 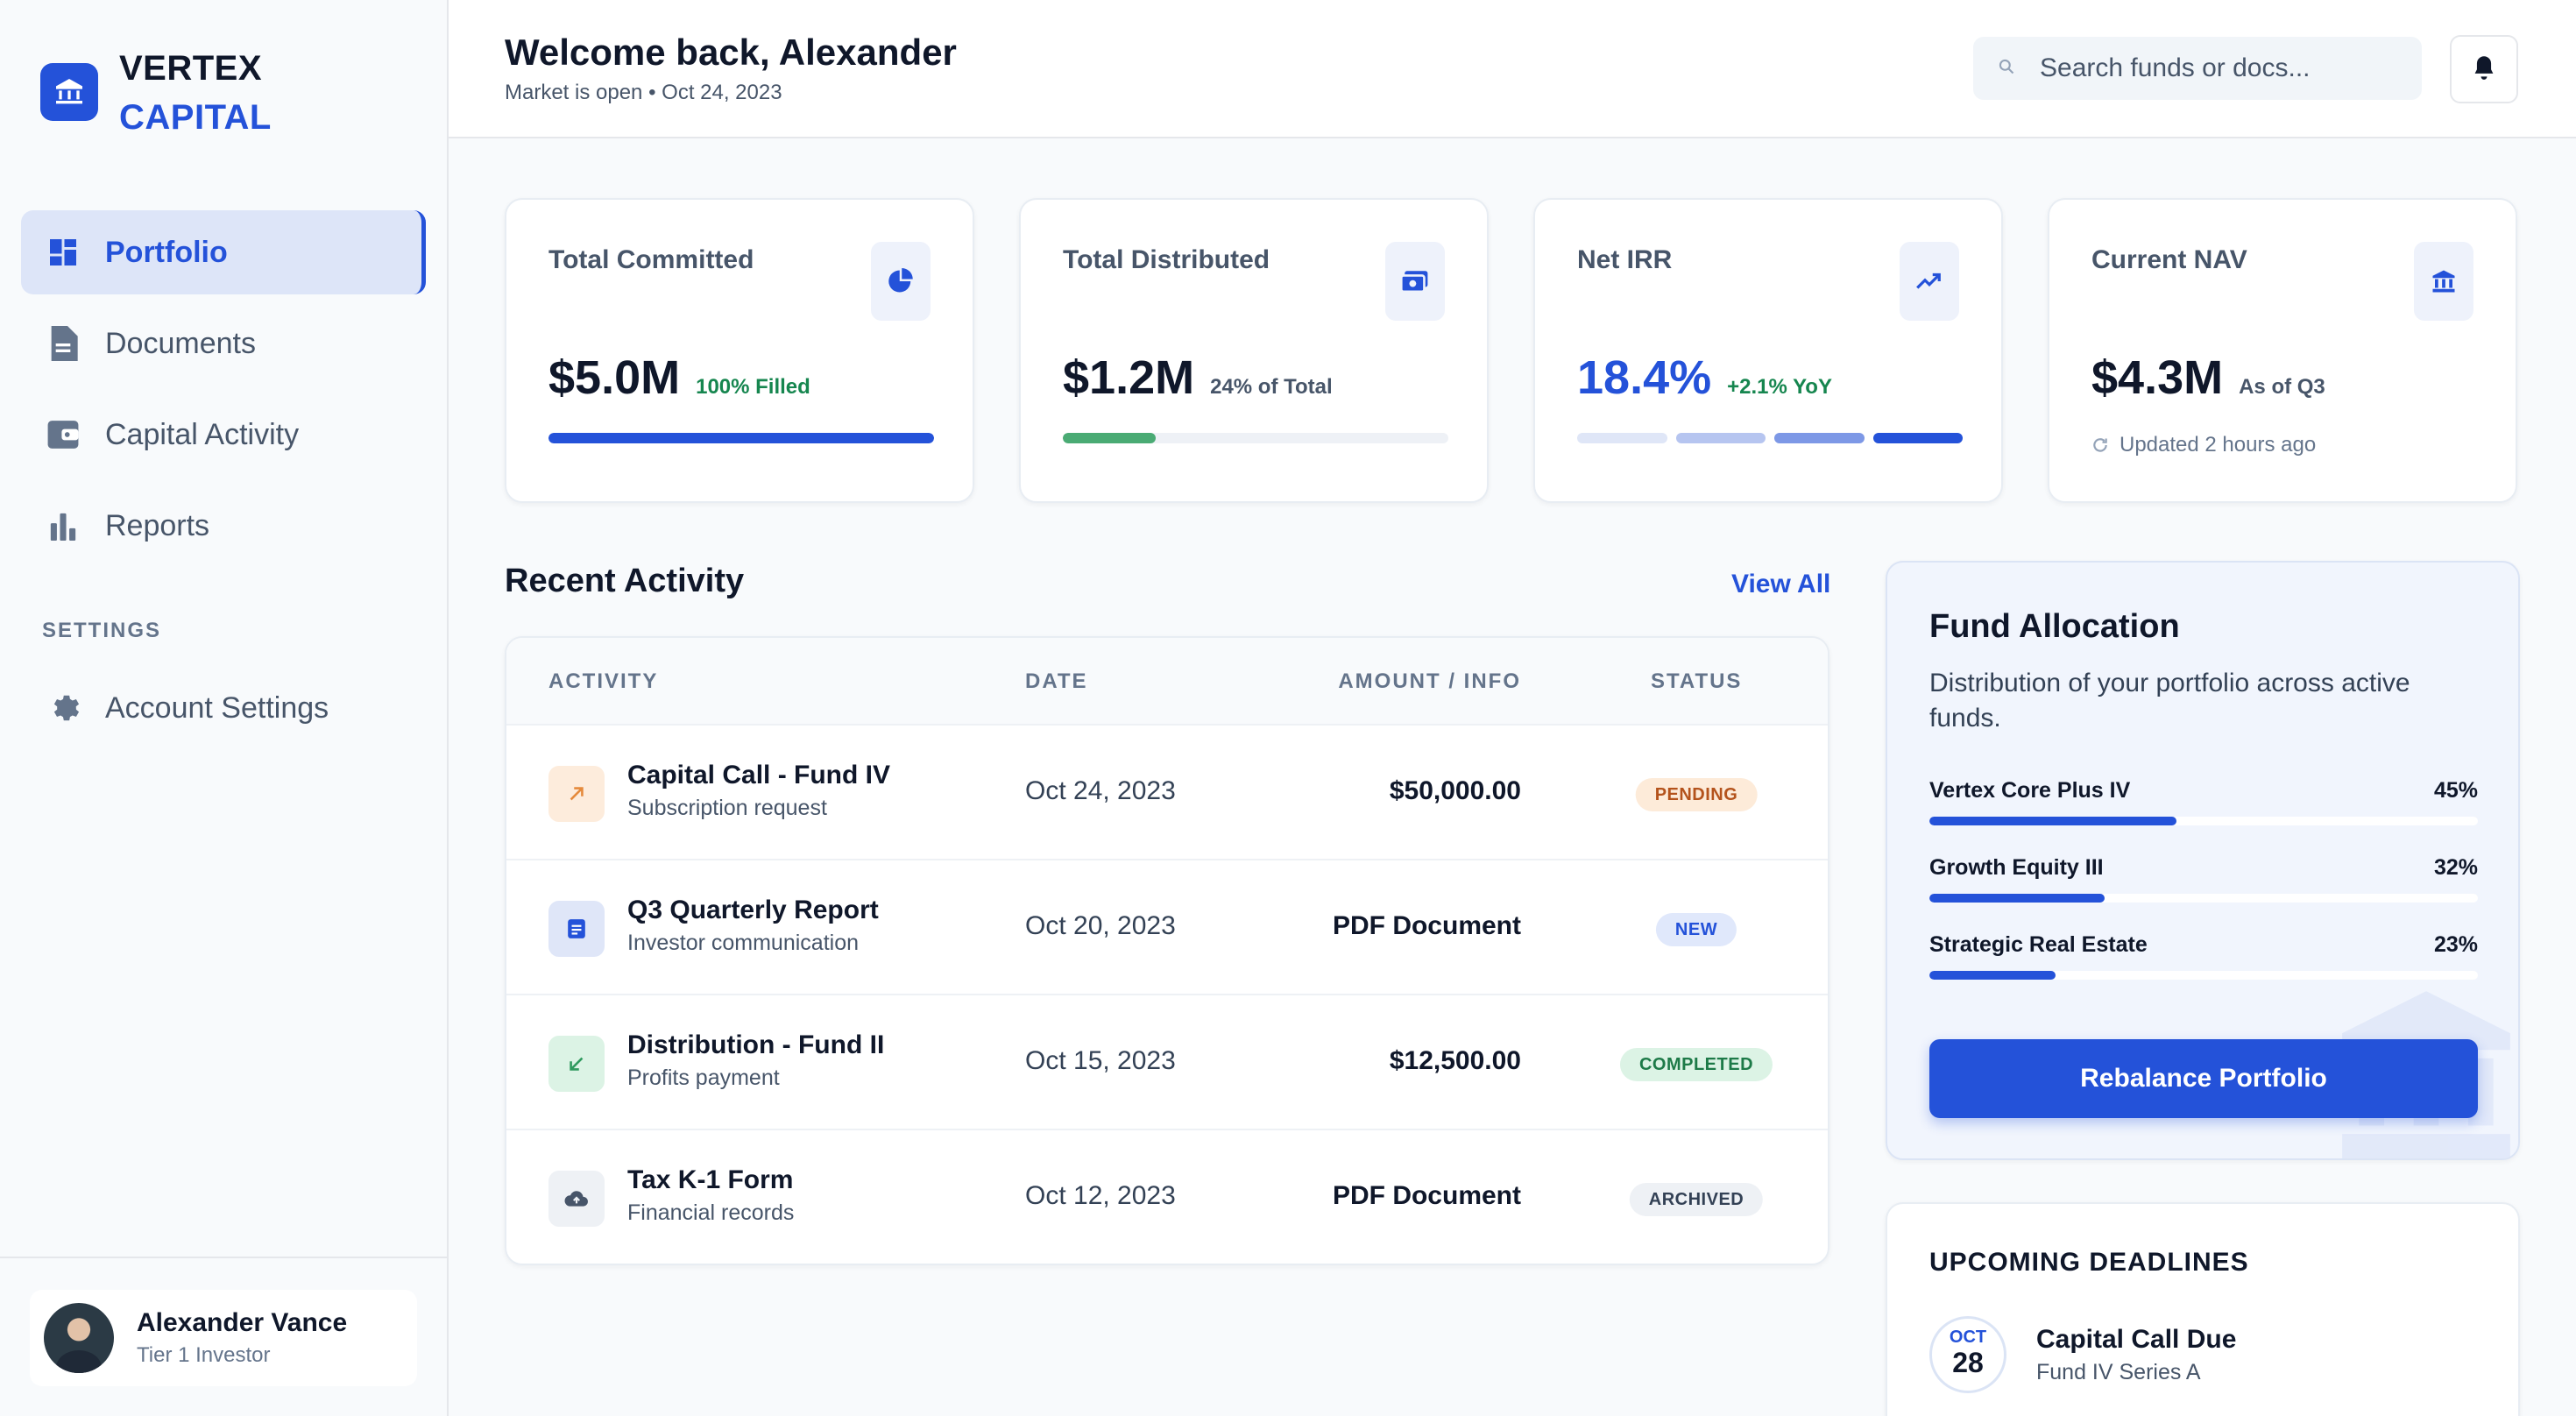 What do you see at coordinates (195, 117) in the screenshot?
I see `brand-line-2: CAPITAL` at bounding box center [195, 117].